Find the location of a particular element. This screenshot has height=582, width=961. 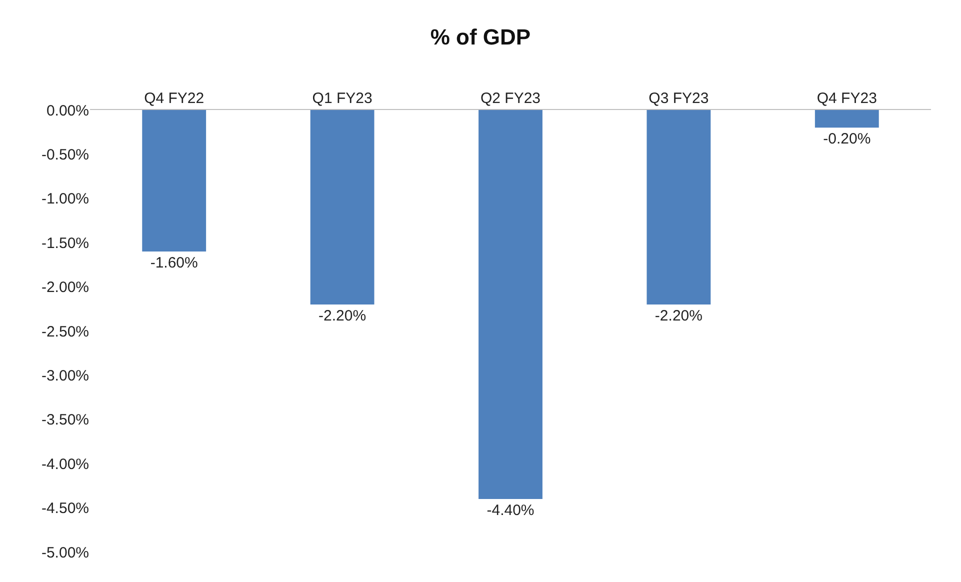

y-tick-label: 0.00% is located at coordinates (67, 111).